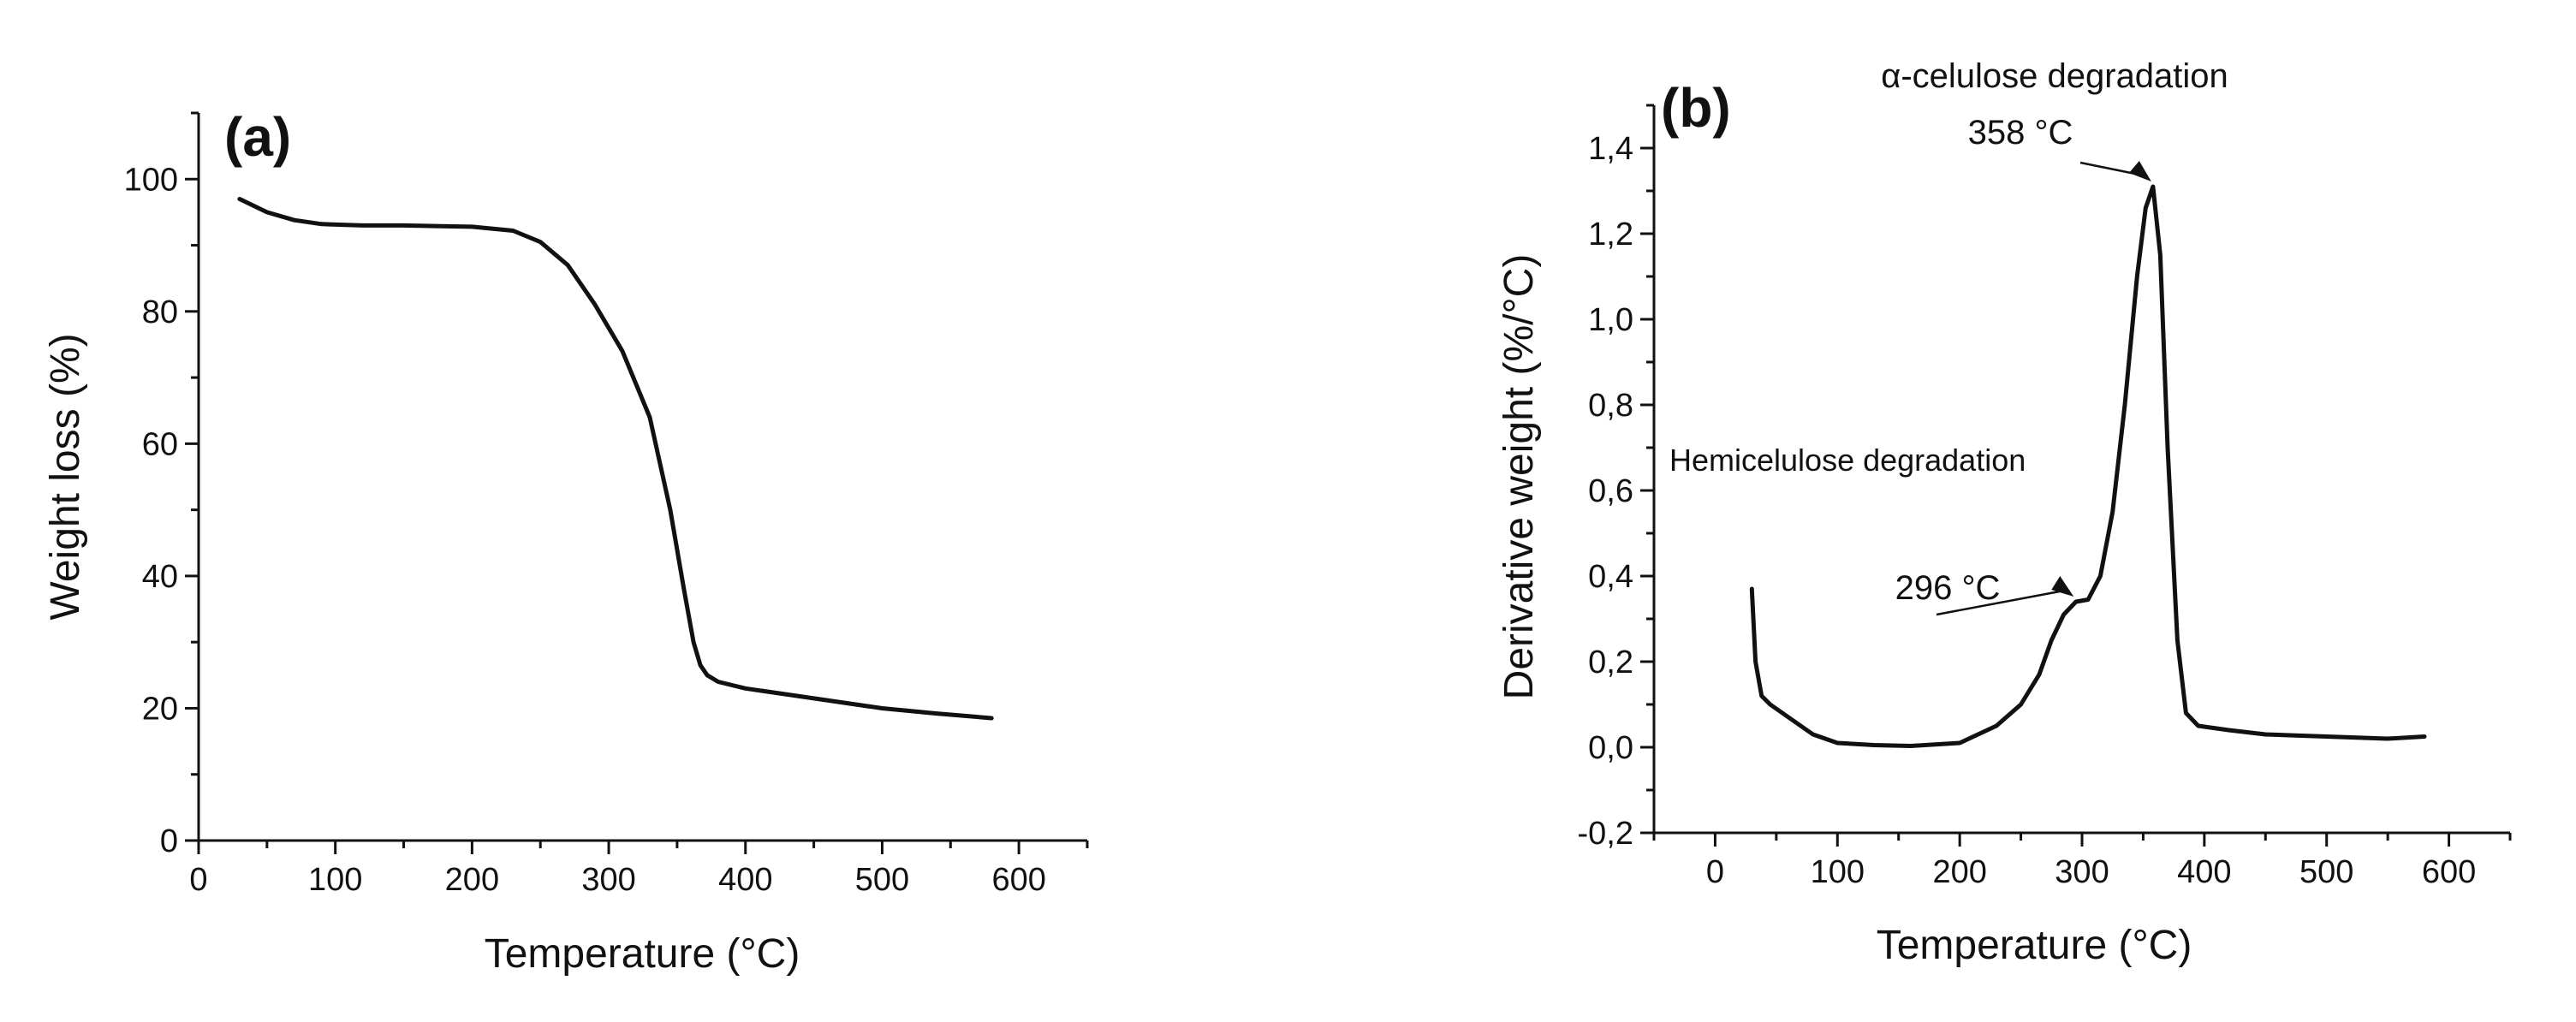 This screenshot has width=2576, height=1022. I want to click on y-tick-label: 1,0, so click(1611, 320).